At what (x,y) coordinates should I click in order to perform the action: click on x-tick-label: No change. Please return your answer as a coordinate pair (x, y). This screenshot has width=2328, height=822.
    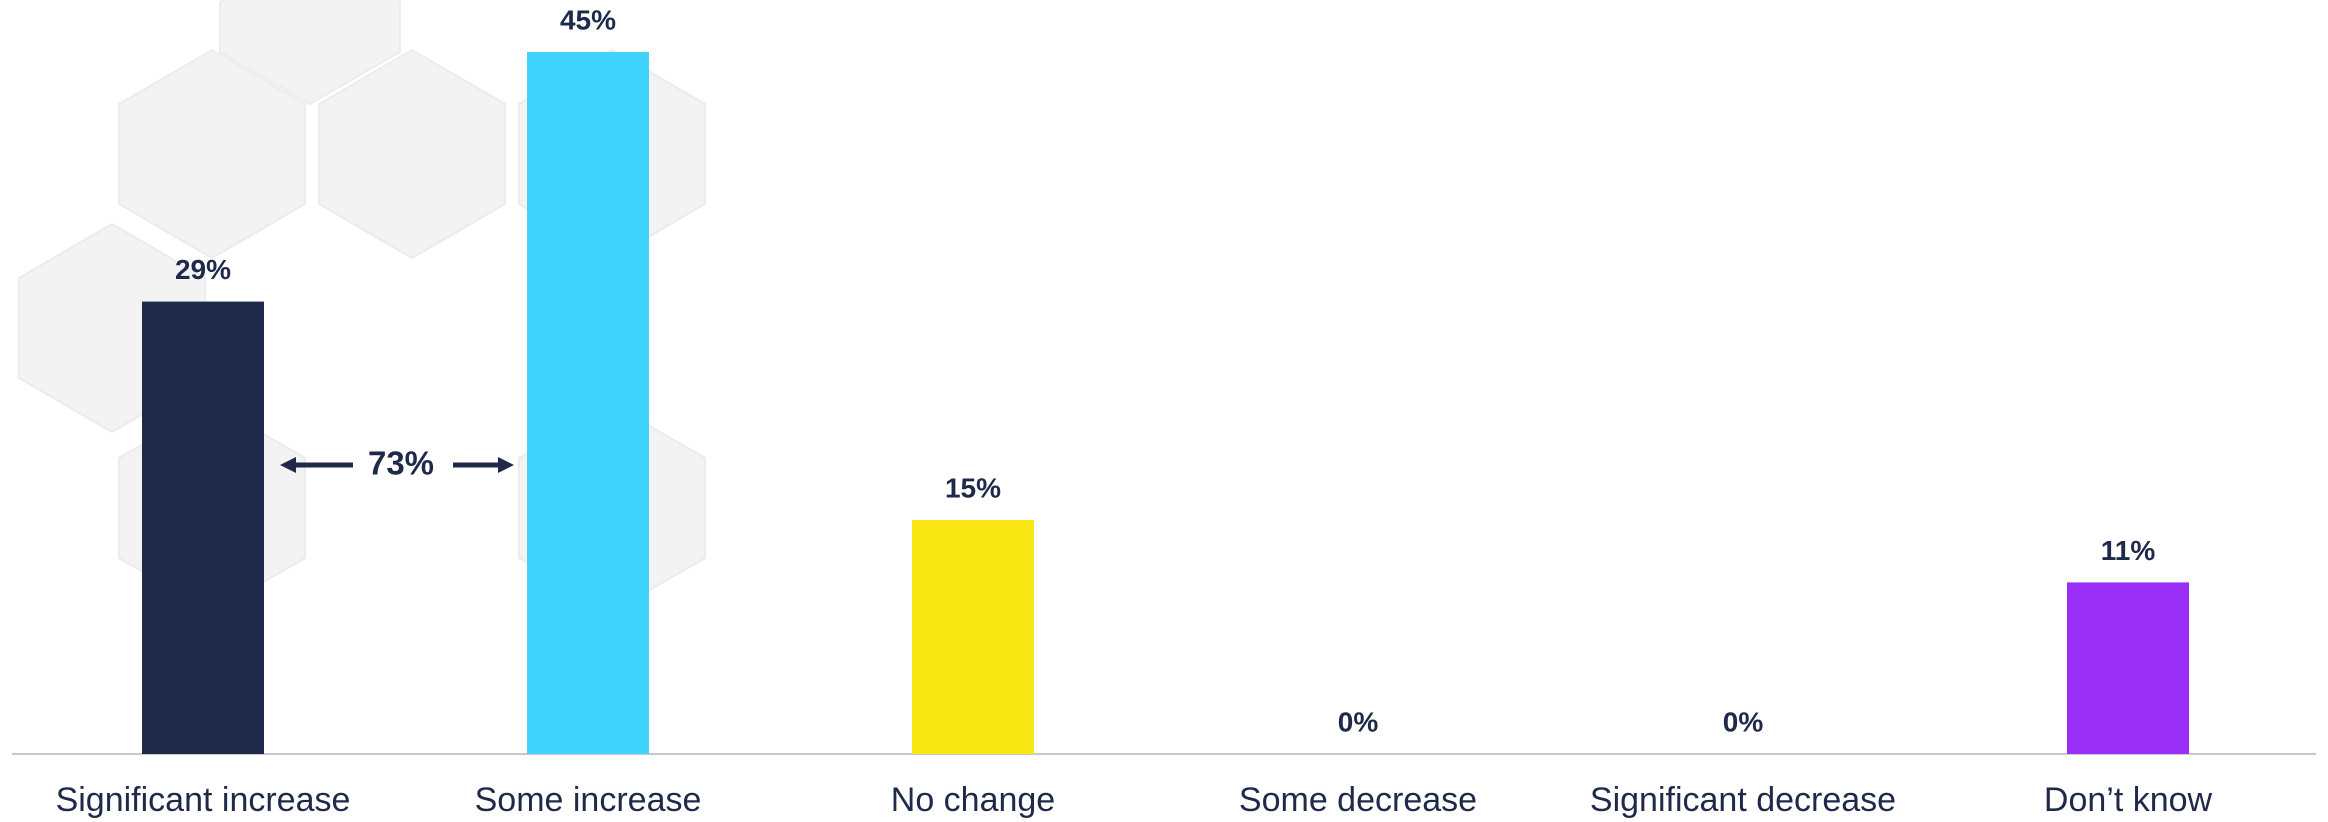
    Looking at the image, I should click on (973, 800).